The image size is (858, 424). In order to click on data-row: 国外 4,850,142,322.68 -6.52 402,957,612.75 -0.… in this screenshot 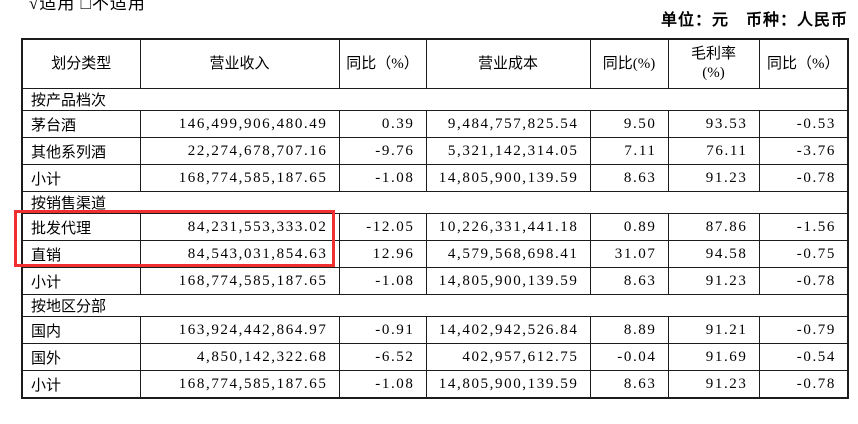, I will do `click(435, 357)`.